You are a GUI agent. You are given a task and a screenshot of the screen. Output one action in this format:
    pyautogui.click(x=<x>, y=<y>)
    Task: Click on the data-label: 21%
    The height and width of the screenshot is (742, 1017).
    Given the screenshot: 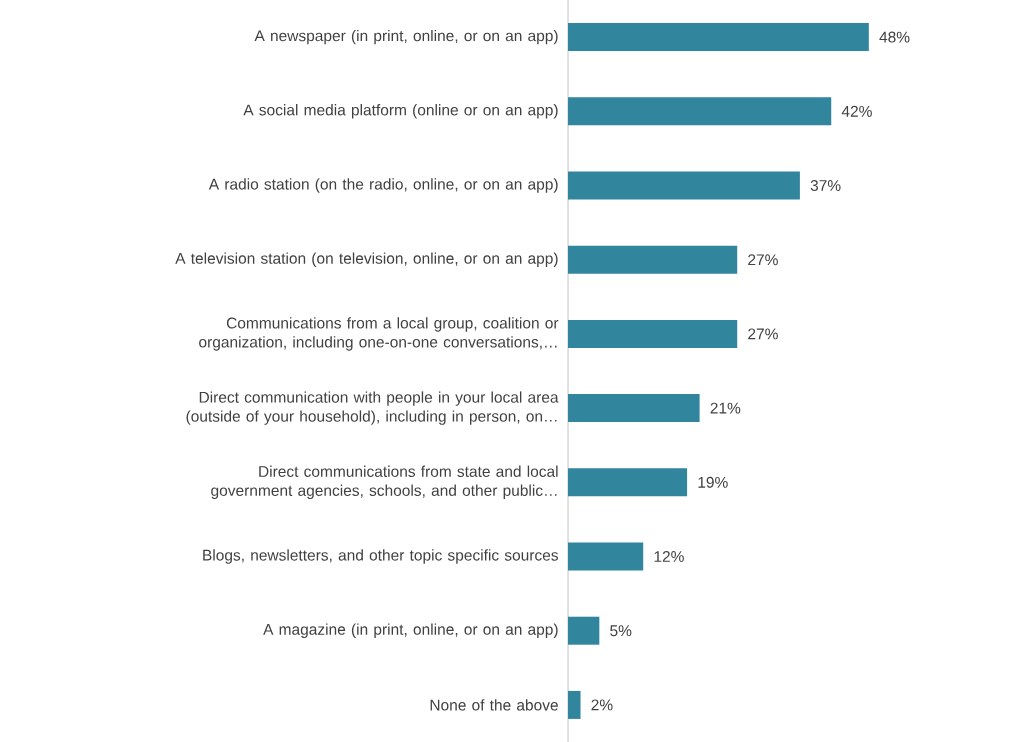 What is the action you would take?
    pyautogui.click(x=725, y=408)
    